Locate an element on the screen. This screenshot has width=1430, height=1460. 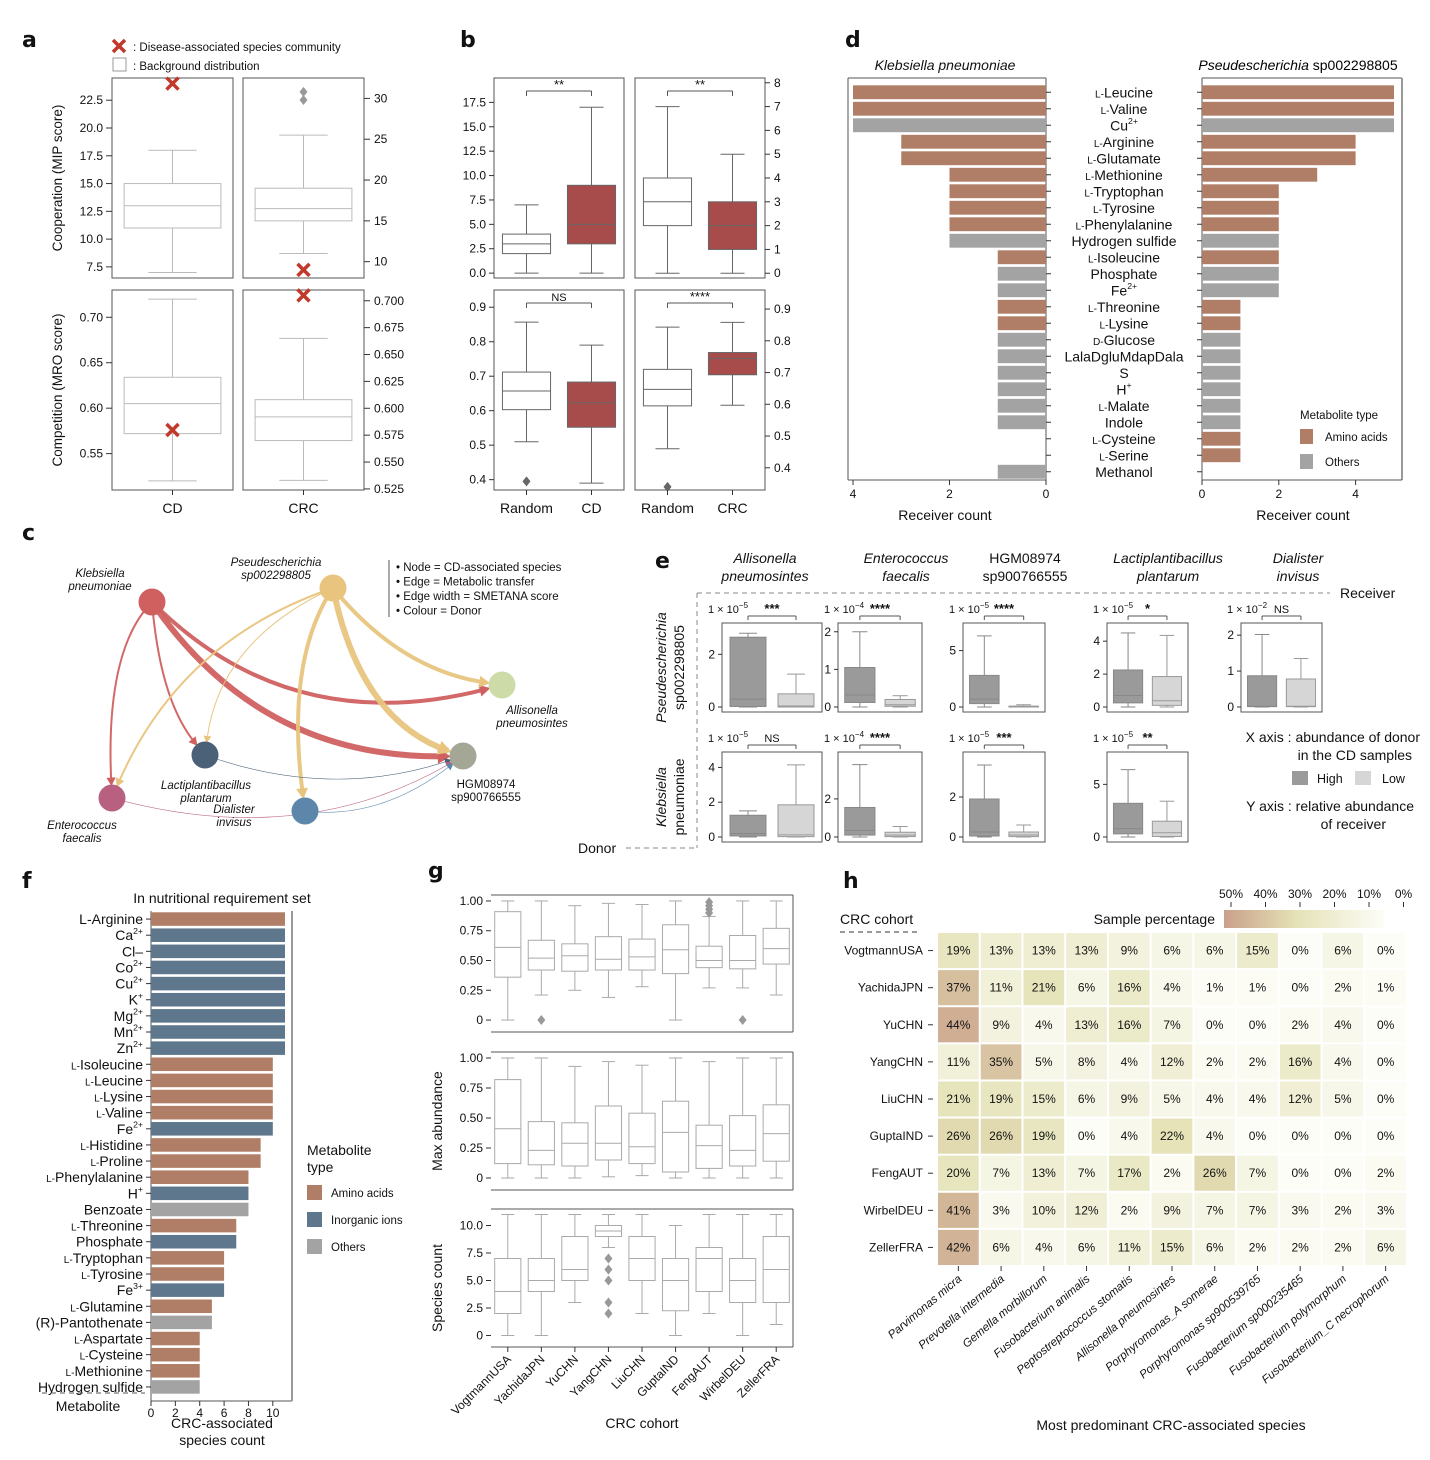
heatmap-row-label: YachidaJPN is located at coordinates (890, 988).